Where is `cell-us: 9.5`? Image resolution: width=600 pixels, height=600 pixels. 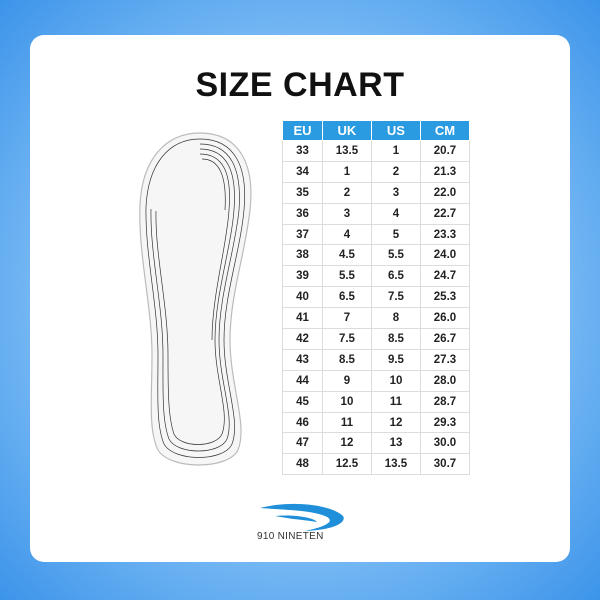 cell-us: 9.5 is located at coordinates (395, 359).